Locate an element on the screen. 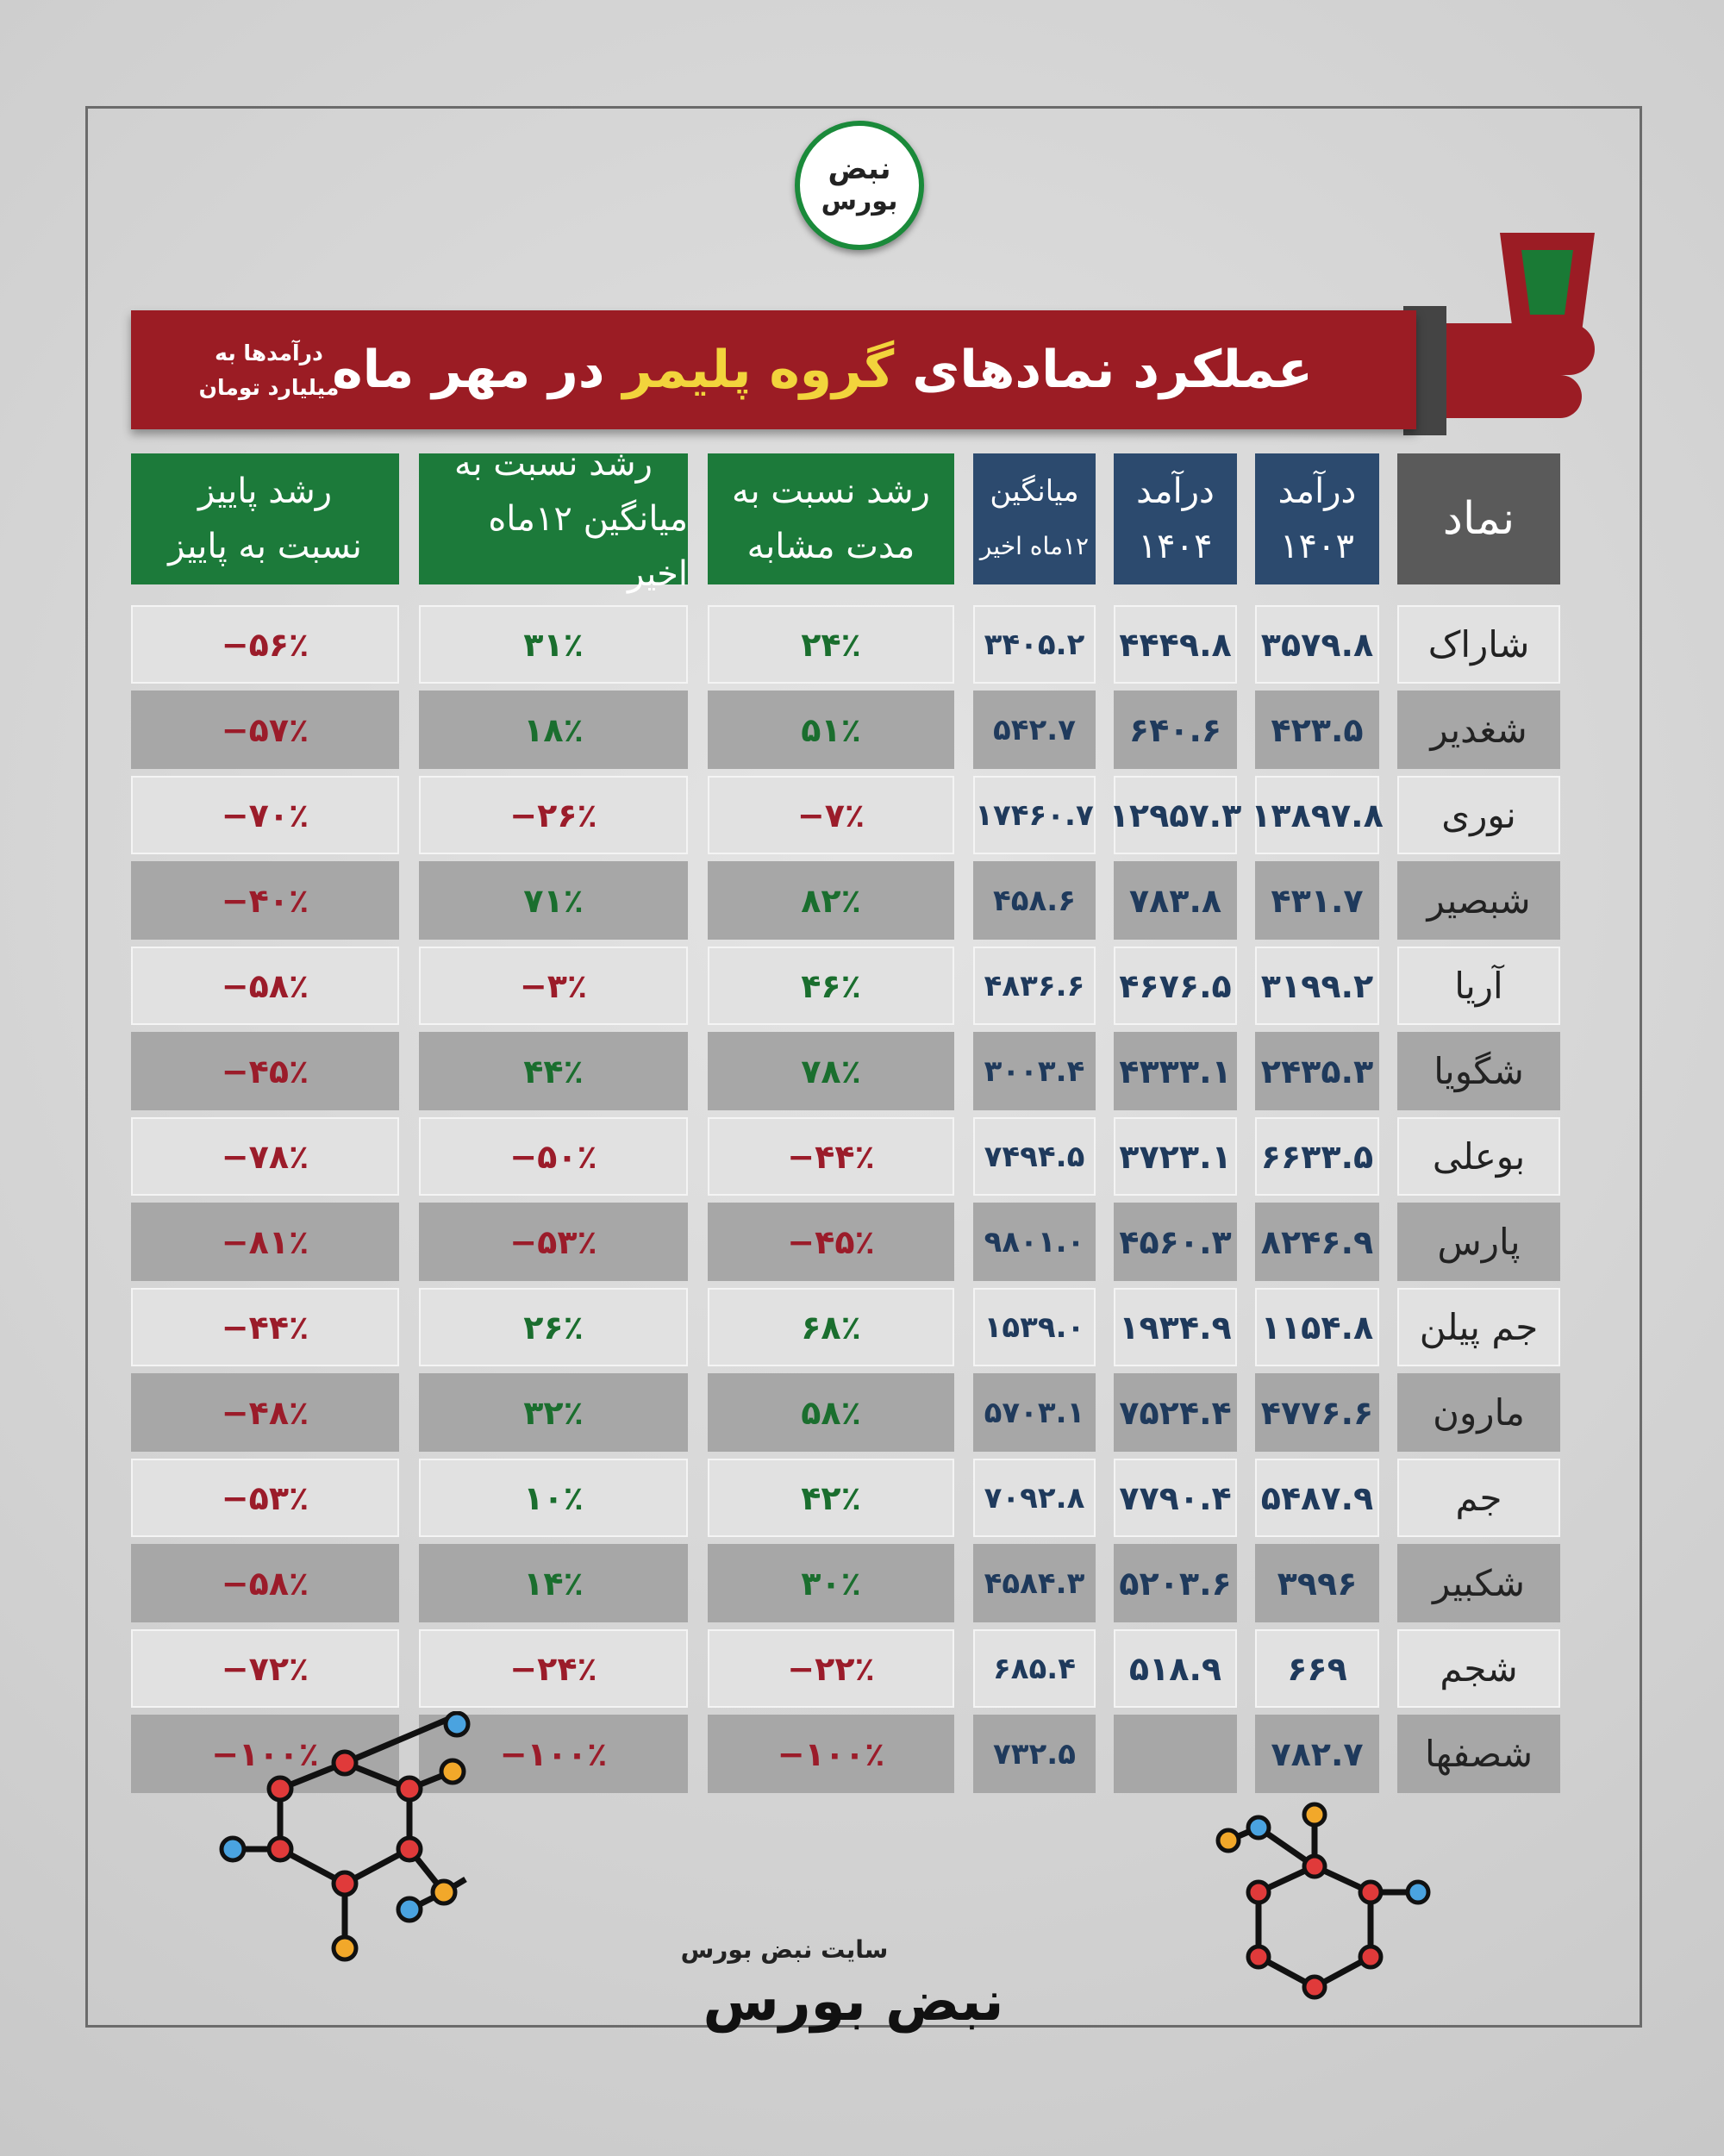 The height and width of the screenshot is (2156, 1724). header-line: رشد پاییز is located at coordinates (265, 491).